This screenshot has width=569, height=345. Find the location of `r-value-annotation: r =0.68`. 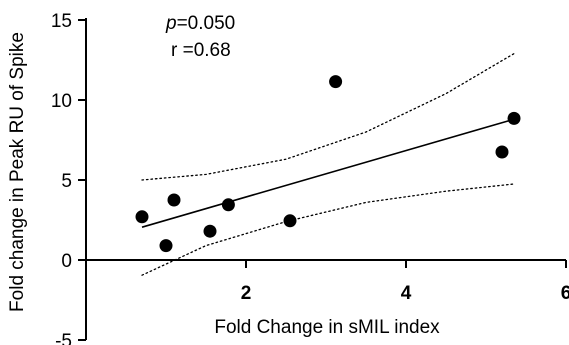

r-value-annotation: r =0.68 is located at coordinates (201, 50).